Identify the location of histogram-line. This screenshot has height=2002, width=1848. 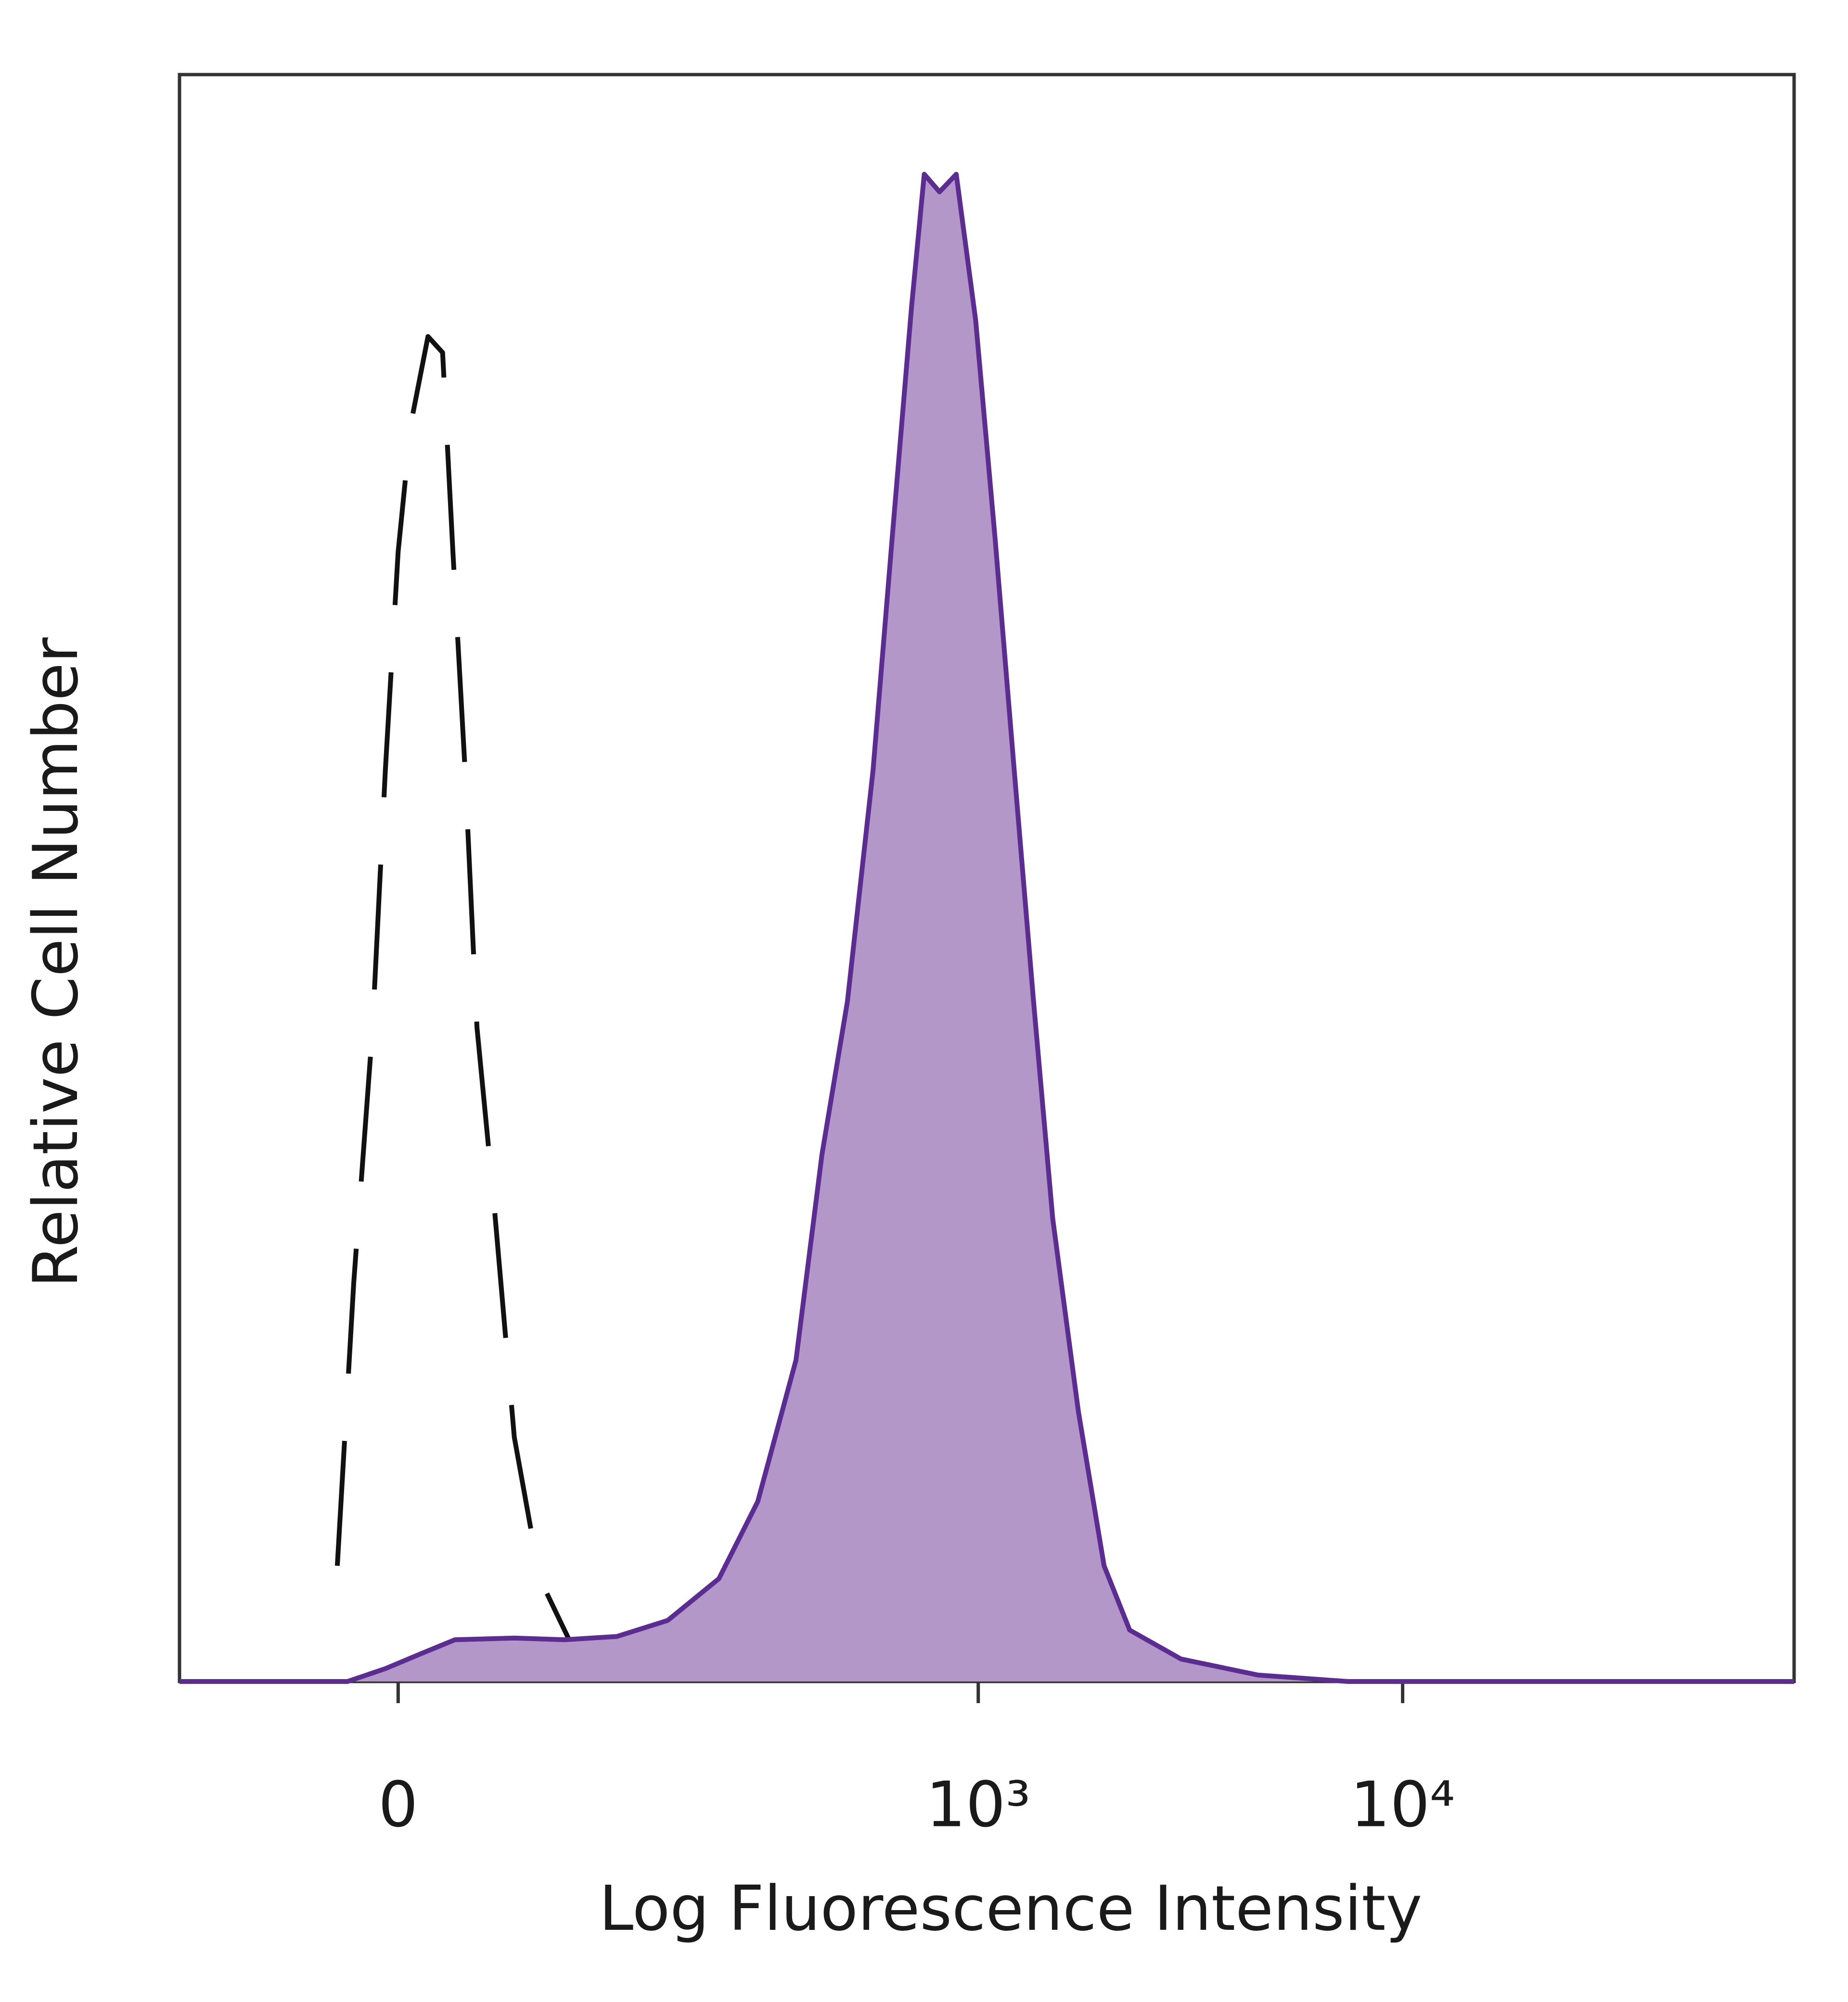
(469, 1005).